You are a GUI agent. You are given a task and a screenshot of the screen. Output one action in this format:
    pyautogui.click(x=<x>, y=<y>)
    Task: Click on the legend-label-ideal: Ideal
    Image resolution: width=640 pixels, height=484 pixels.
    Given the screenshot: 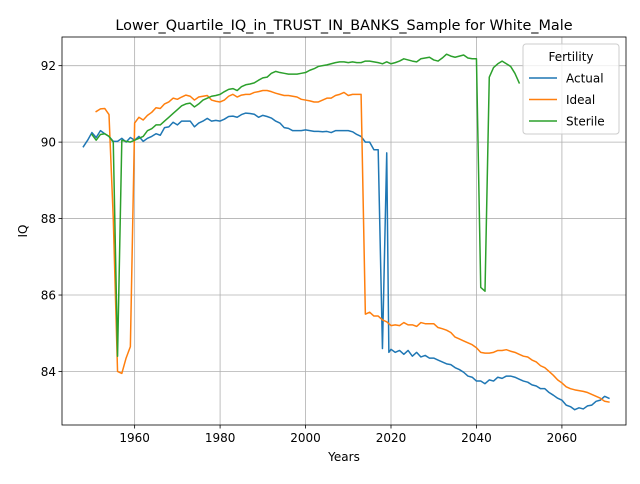 What is the action you would take?
    pyautogui.click(x=580, y=100)
    